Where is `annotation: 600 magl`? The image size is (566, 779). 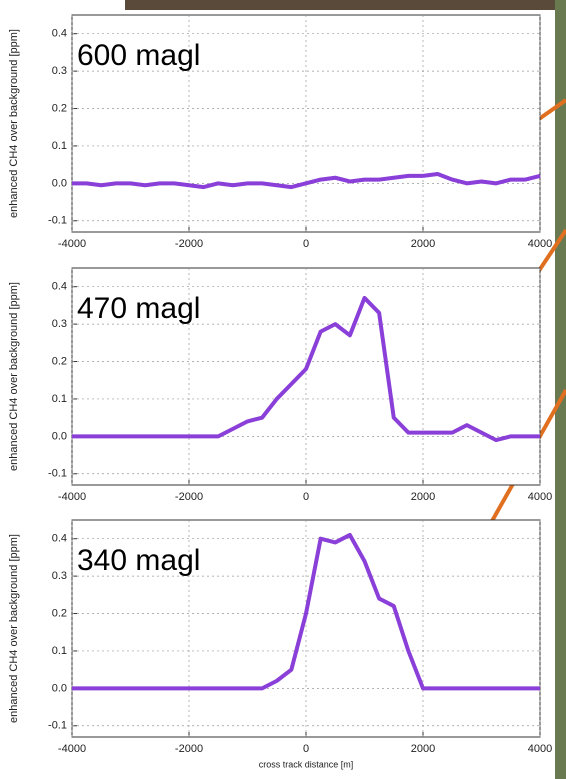
annotation: 600 magl is located at coordinates (138, 55).